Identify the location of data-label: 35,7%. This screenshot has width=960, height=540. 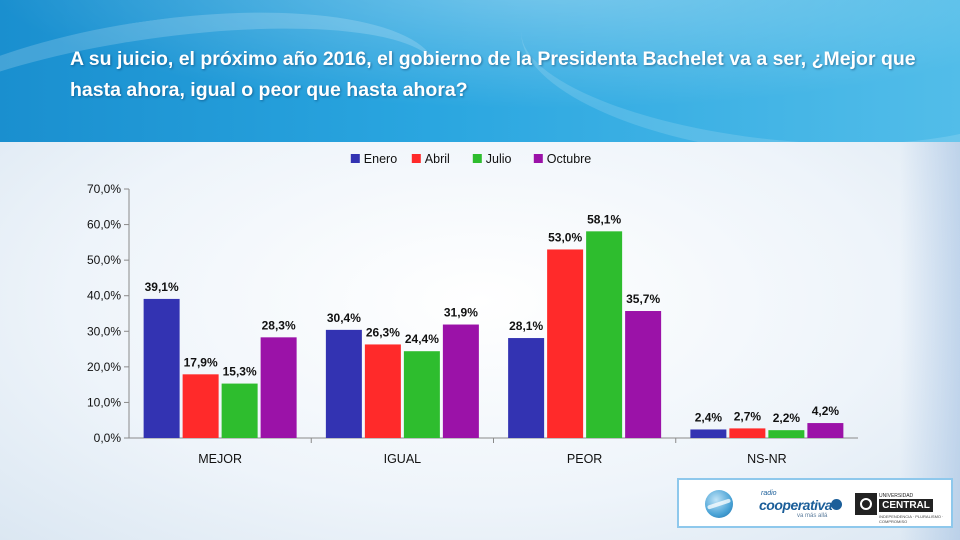
(643, 299).